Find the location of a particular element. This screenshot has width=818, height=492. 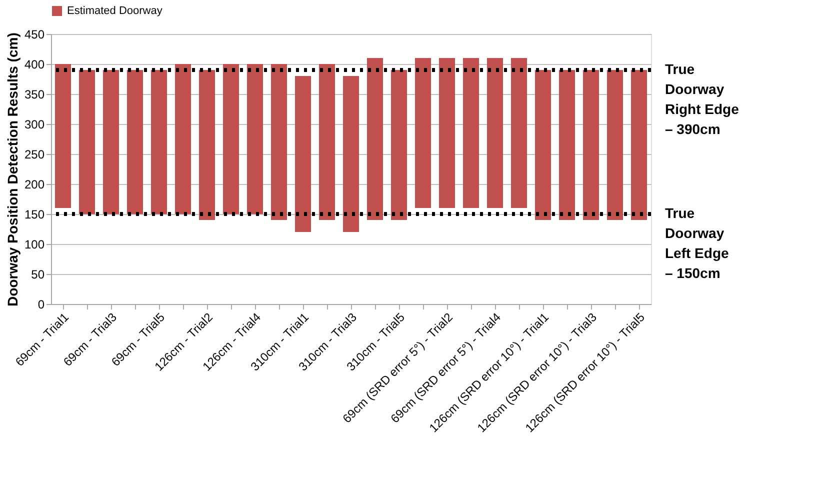

y-tick-label: 450 is located at coordinates (34, 35).